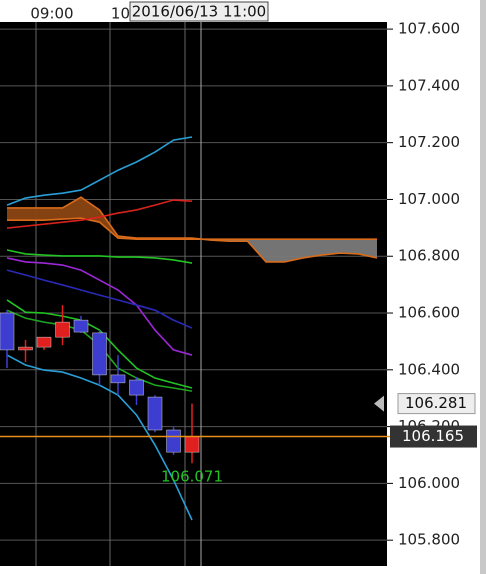 Image resolution: width=486 pixels, height=574 pixels. Describe the element at coordinates (429, 313) in the screenshot. I see `y-tick-label: 106.600` at that location.